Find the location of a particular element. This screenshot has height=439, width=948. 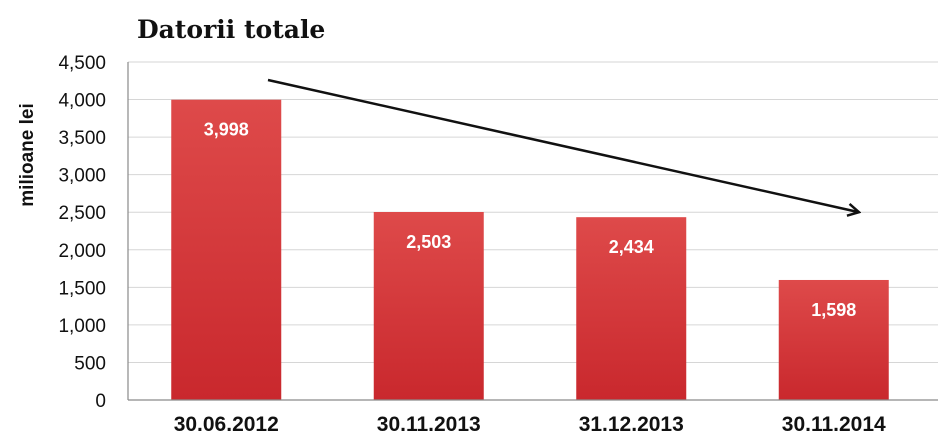

data-label: 2,434 is located at coordinates (631, 247).